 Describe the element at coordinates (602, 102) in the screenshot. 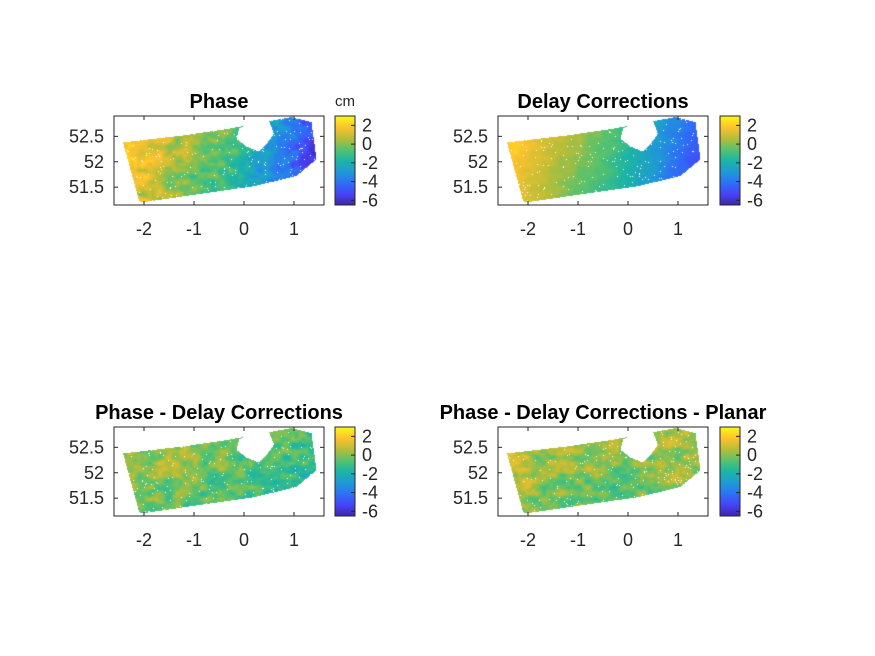

I see `chart-title: Delay Corrections` at that location.